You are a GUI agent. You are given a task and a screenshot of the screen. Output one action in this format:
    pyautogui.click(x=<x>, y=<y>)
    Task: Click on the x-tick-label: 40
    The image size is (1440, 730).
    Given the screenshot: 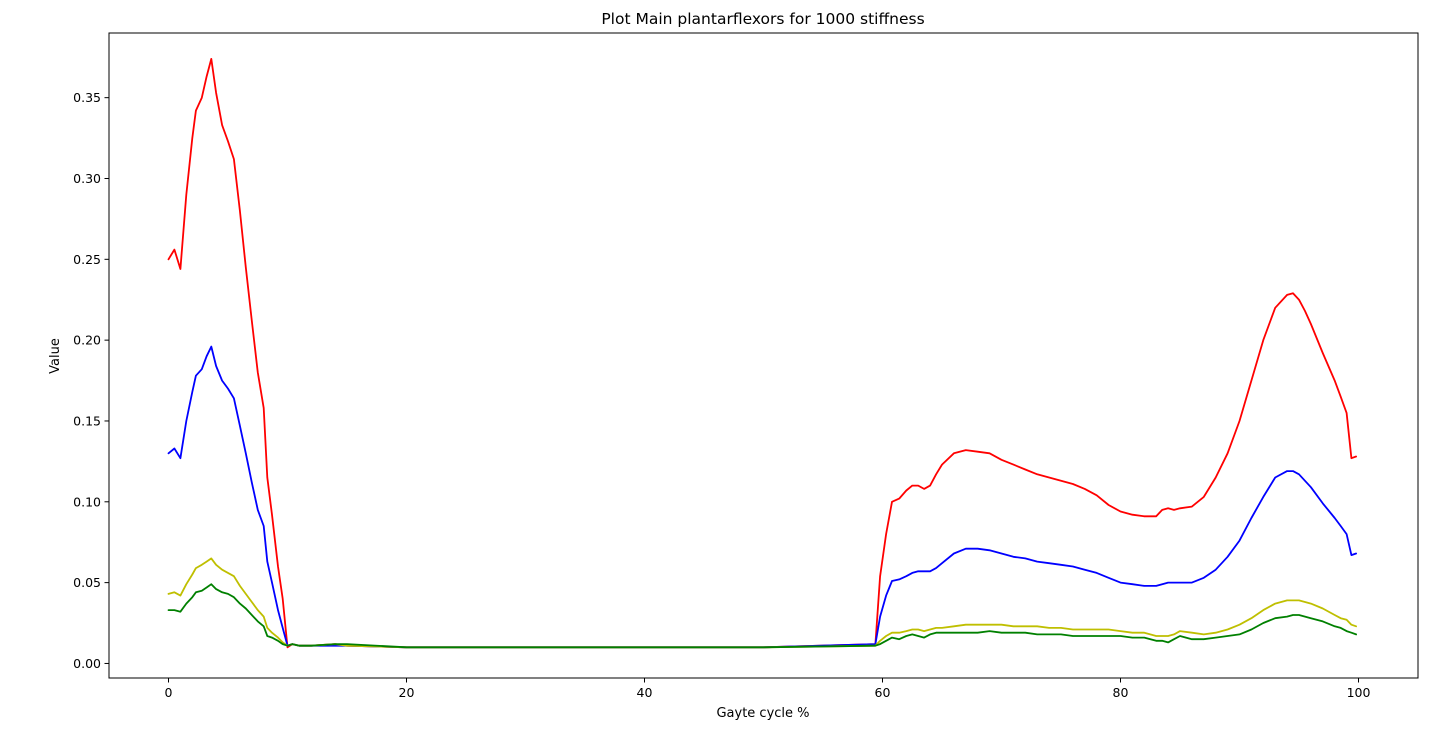 What is the action you would take?
    pyautogui.click(x=645, y=692)
    